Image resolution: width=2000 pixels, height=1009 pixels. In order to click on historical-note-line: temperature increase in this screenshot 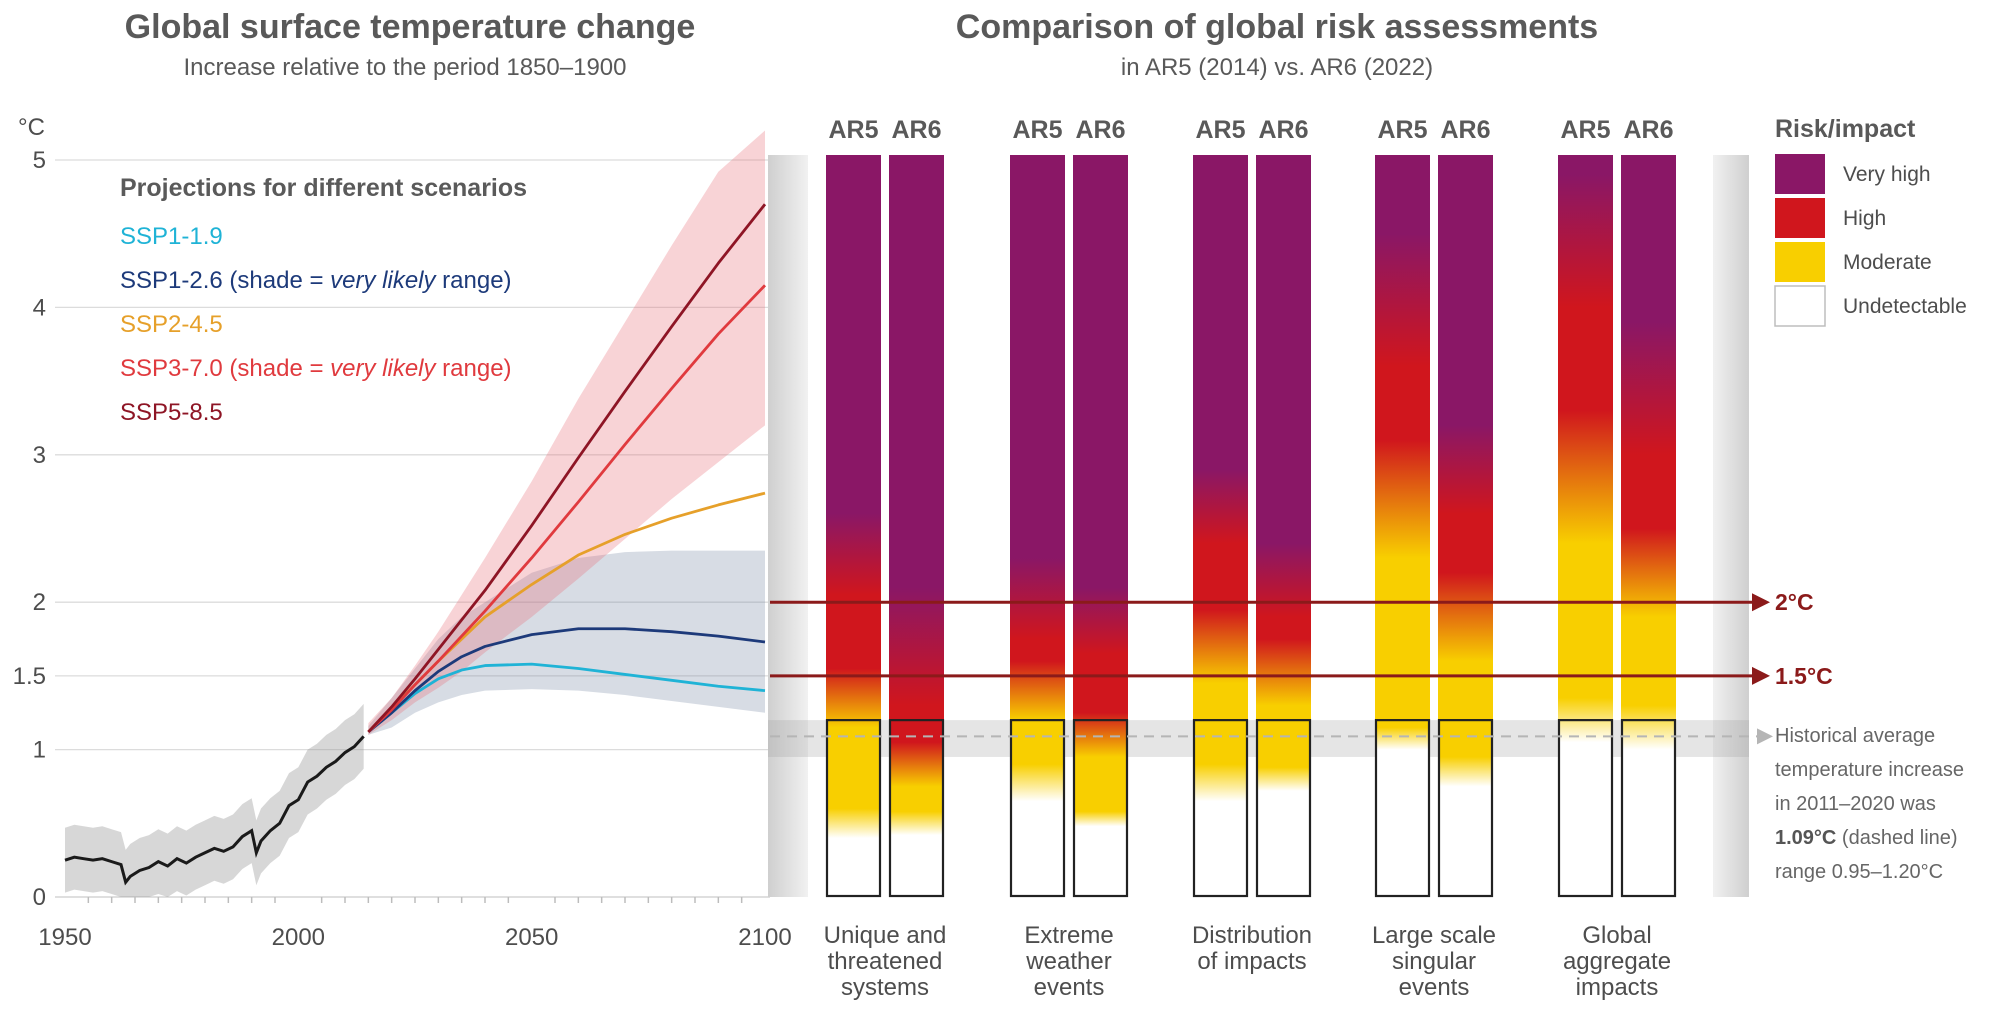, I will do `click(1869, 770)`.